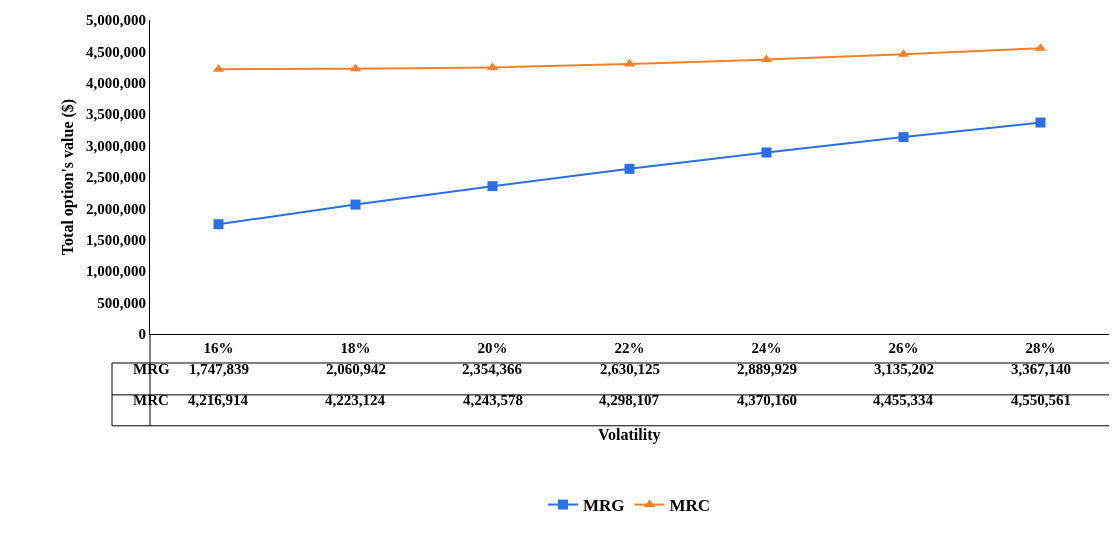  What do you see at coordinates (1041, 369) in the screenshot?
I see `data-label: 3,367,140` at bounding box center [1041, 369].